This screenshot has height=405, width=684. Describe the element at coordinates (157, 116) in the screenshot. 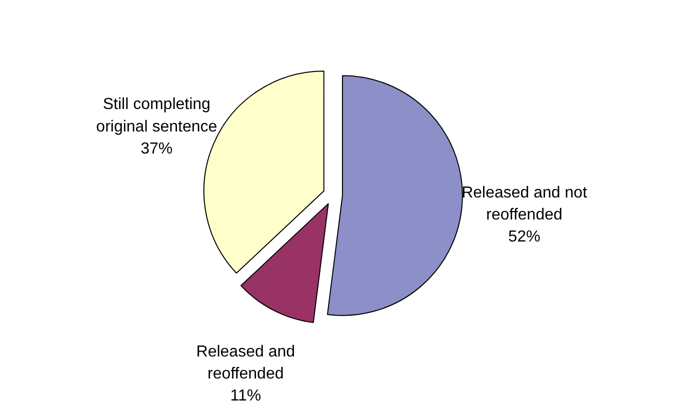

I see `slice-label: Still completing original sentence` at that location.